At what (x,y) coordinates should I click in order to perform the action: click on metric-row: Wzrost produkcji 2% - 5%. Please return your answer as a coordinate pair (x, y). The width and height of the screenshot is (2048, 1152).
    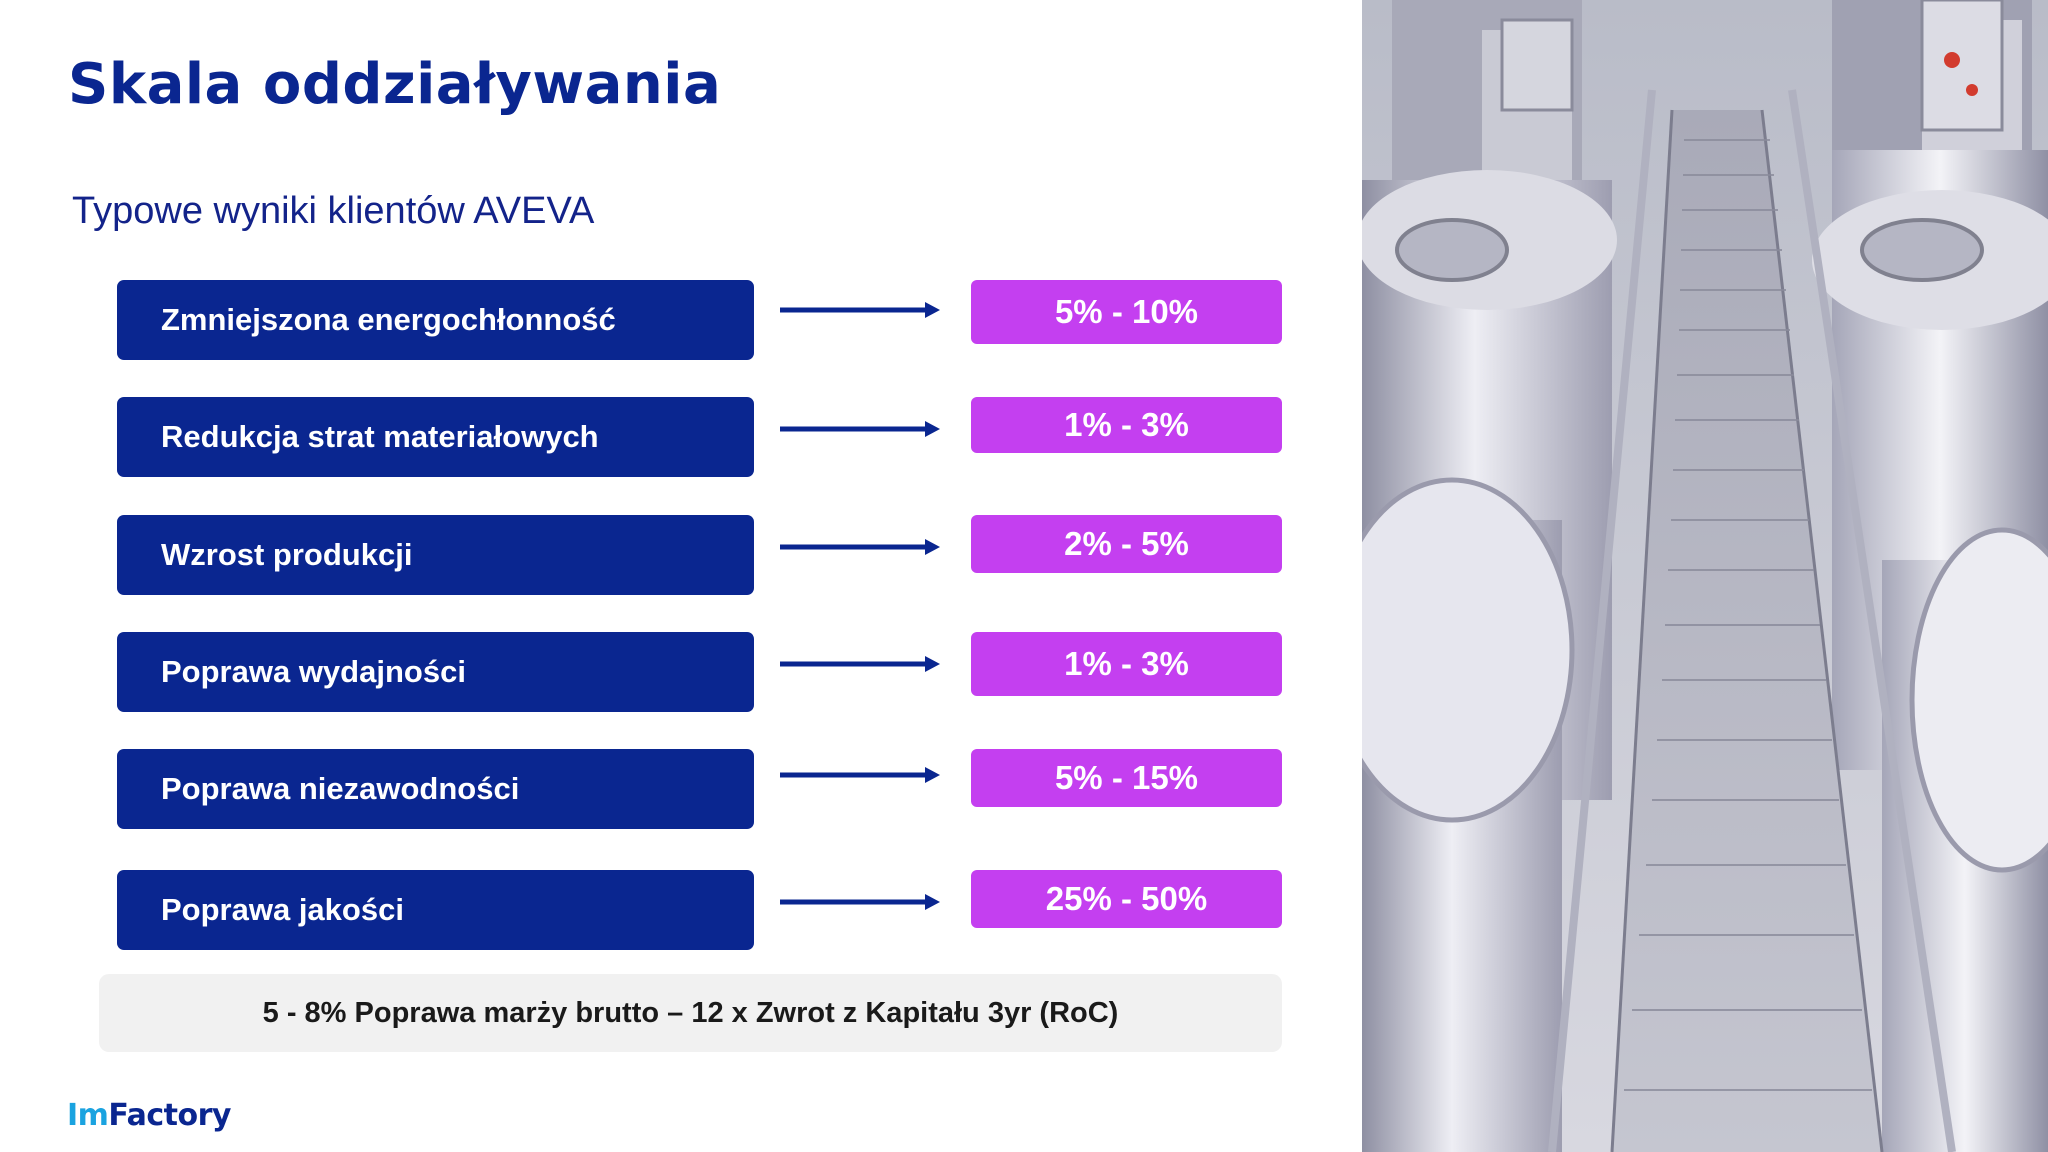
    Looking at the image, I should click on (650, 555).